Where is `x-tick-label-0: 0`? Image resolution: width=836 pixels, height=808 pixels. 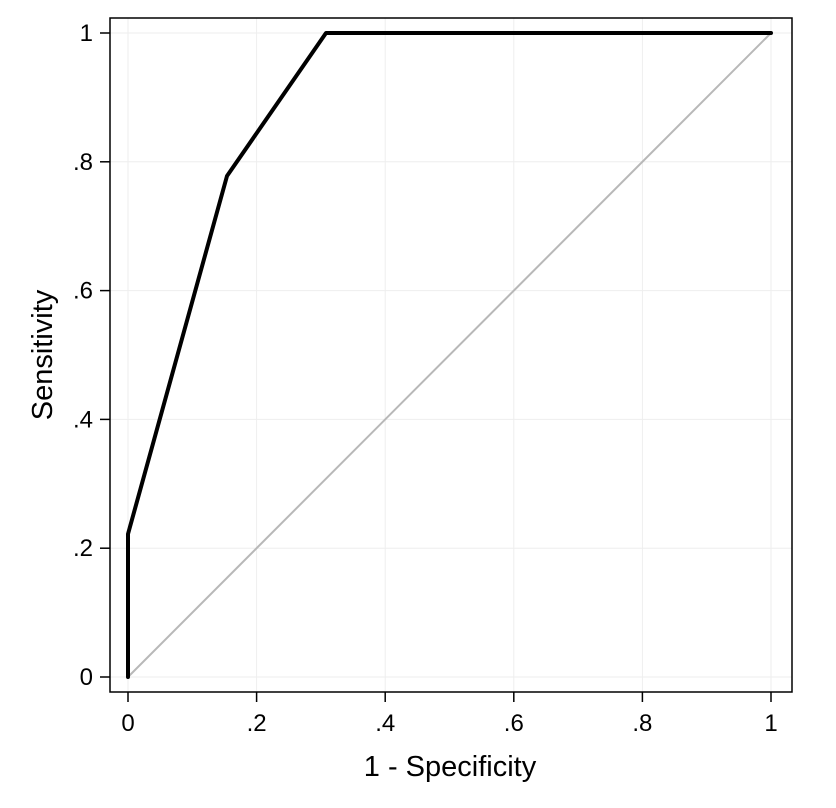 x-tick-label-0: 0 is located at coordinates (127, 723).